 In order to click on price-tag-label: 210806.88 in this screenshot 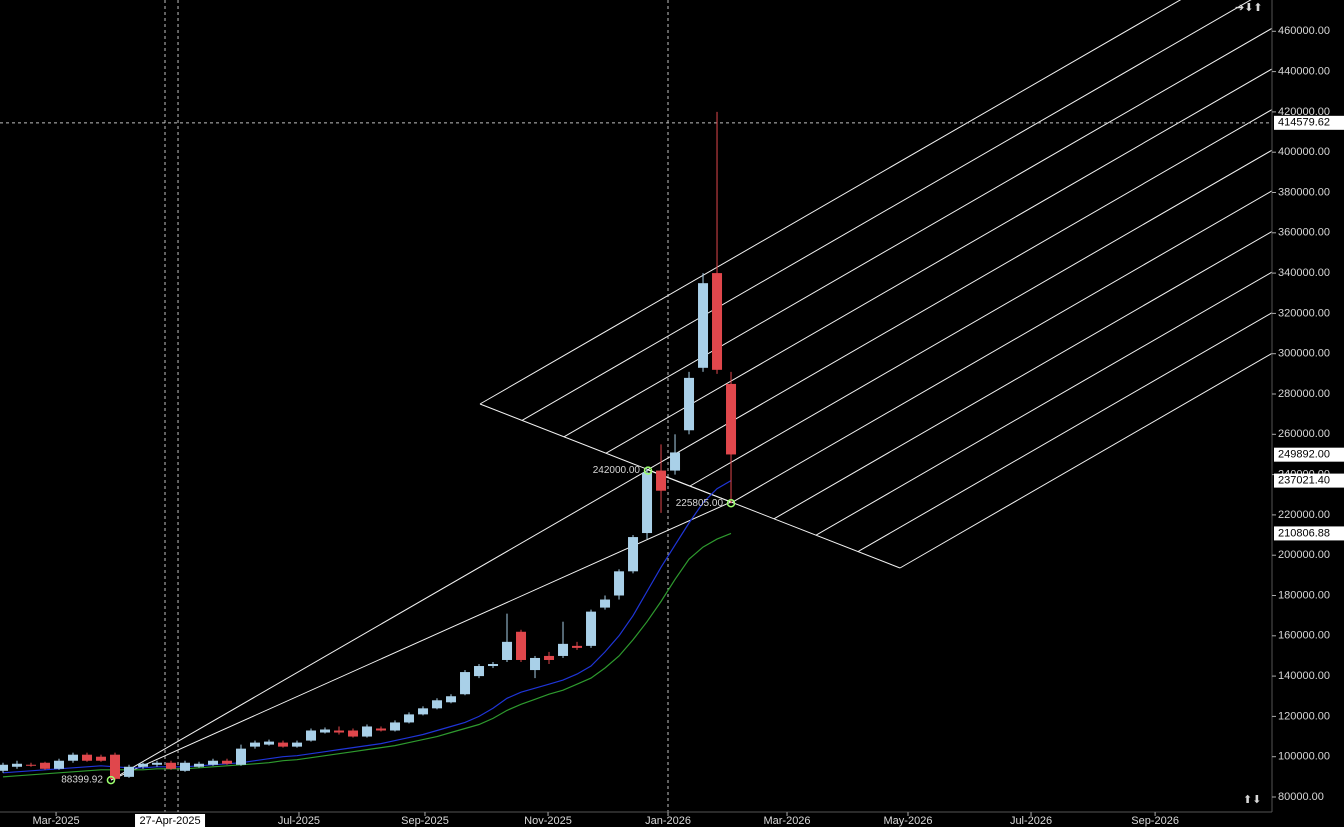, I will do `click(1304, 533)`.